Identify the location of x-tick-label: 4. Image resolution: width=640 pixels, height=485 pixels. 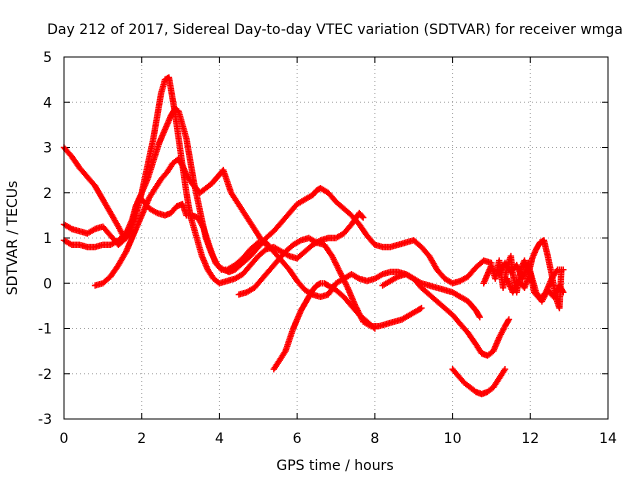
(219, 439).